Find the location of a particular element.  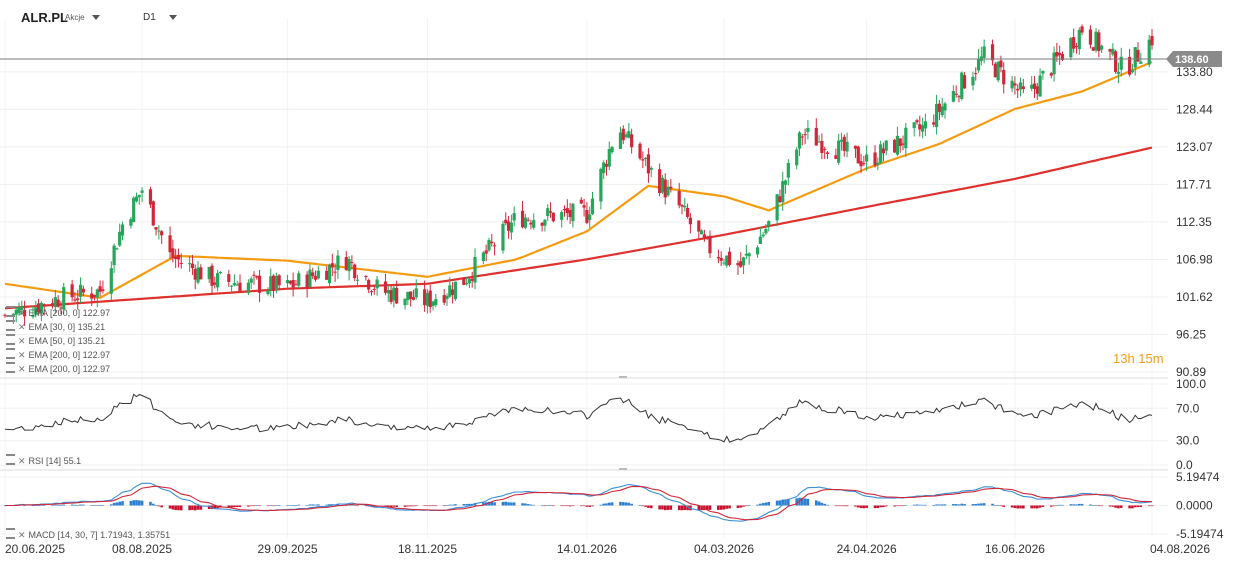

timeframe-selector: D1 is located at coordinates (149, 17).